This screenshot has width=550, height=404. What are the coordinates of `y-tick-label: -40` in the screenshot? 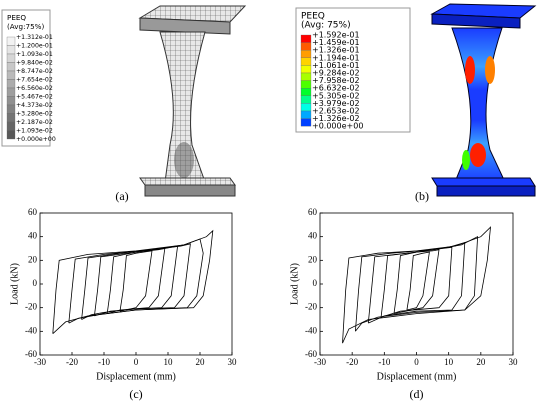 It's located at (31, 330).